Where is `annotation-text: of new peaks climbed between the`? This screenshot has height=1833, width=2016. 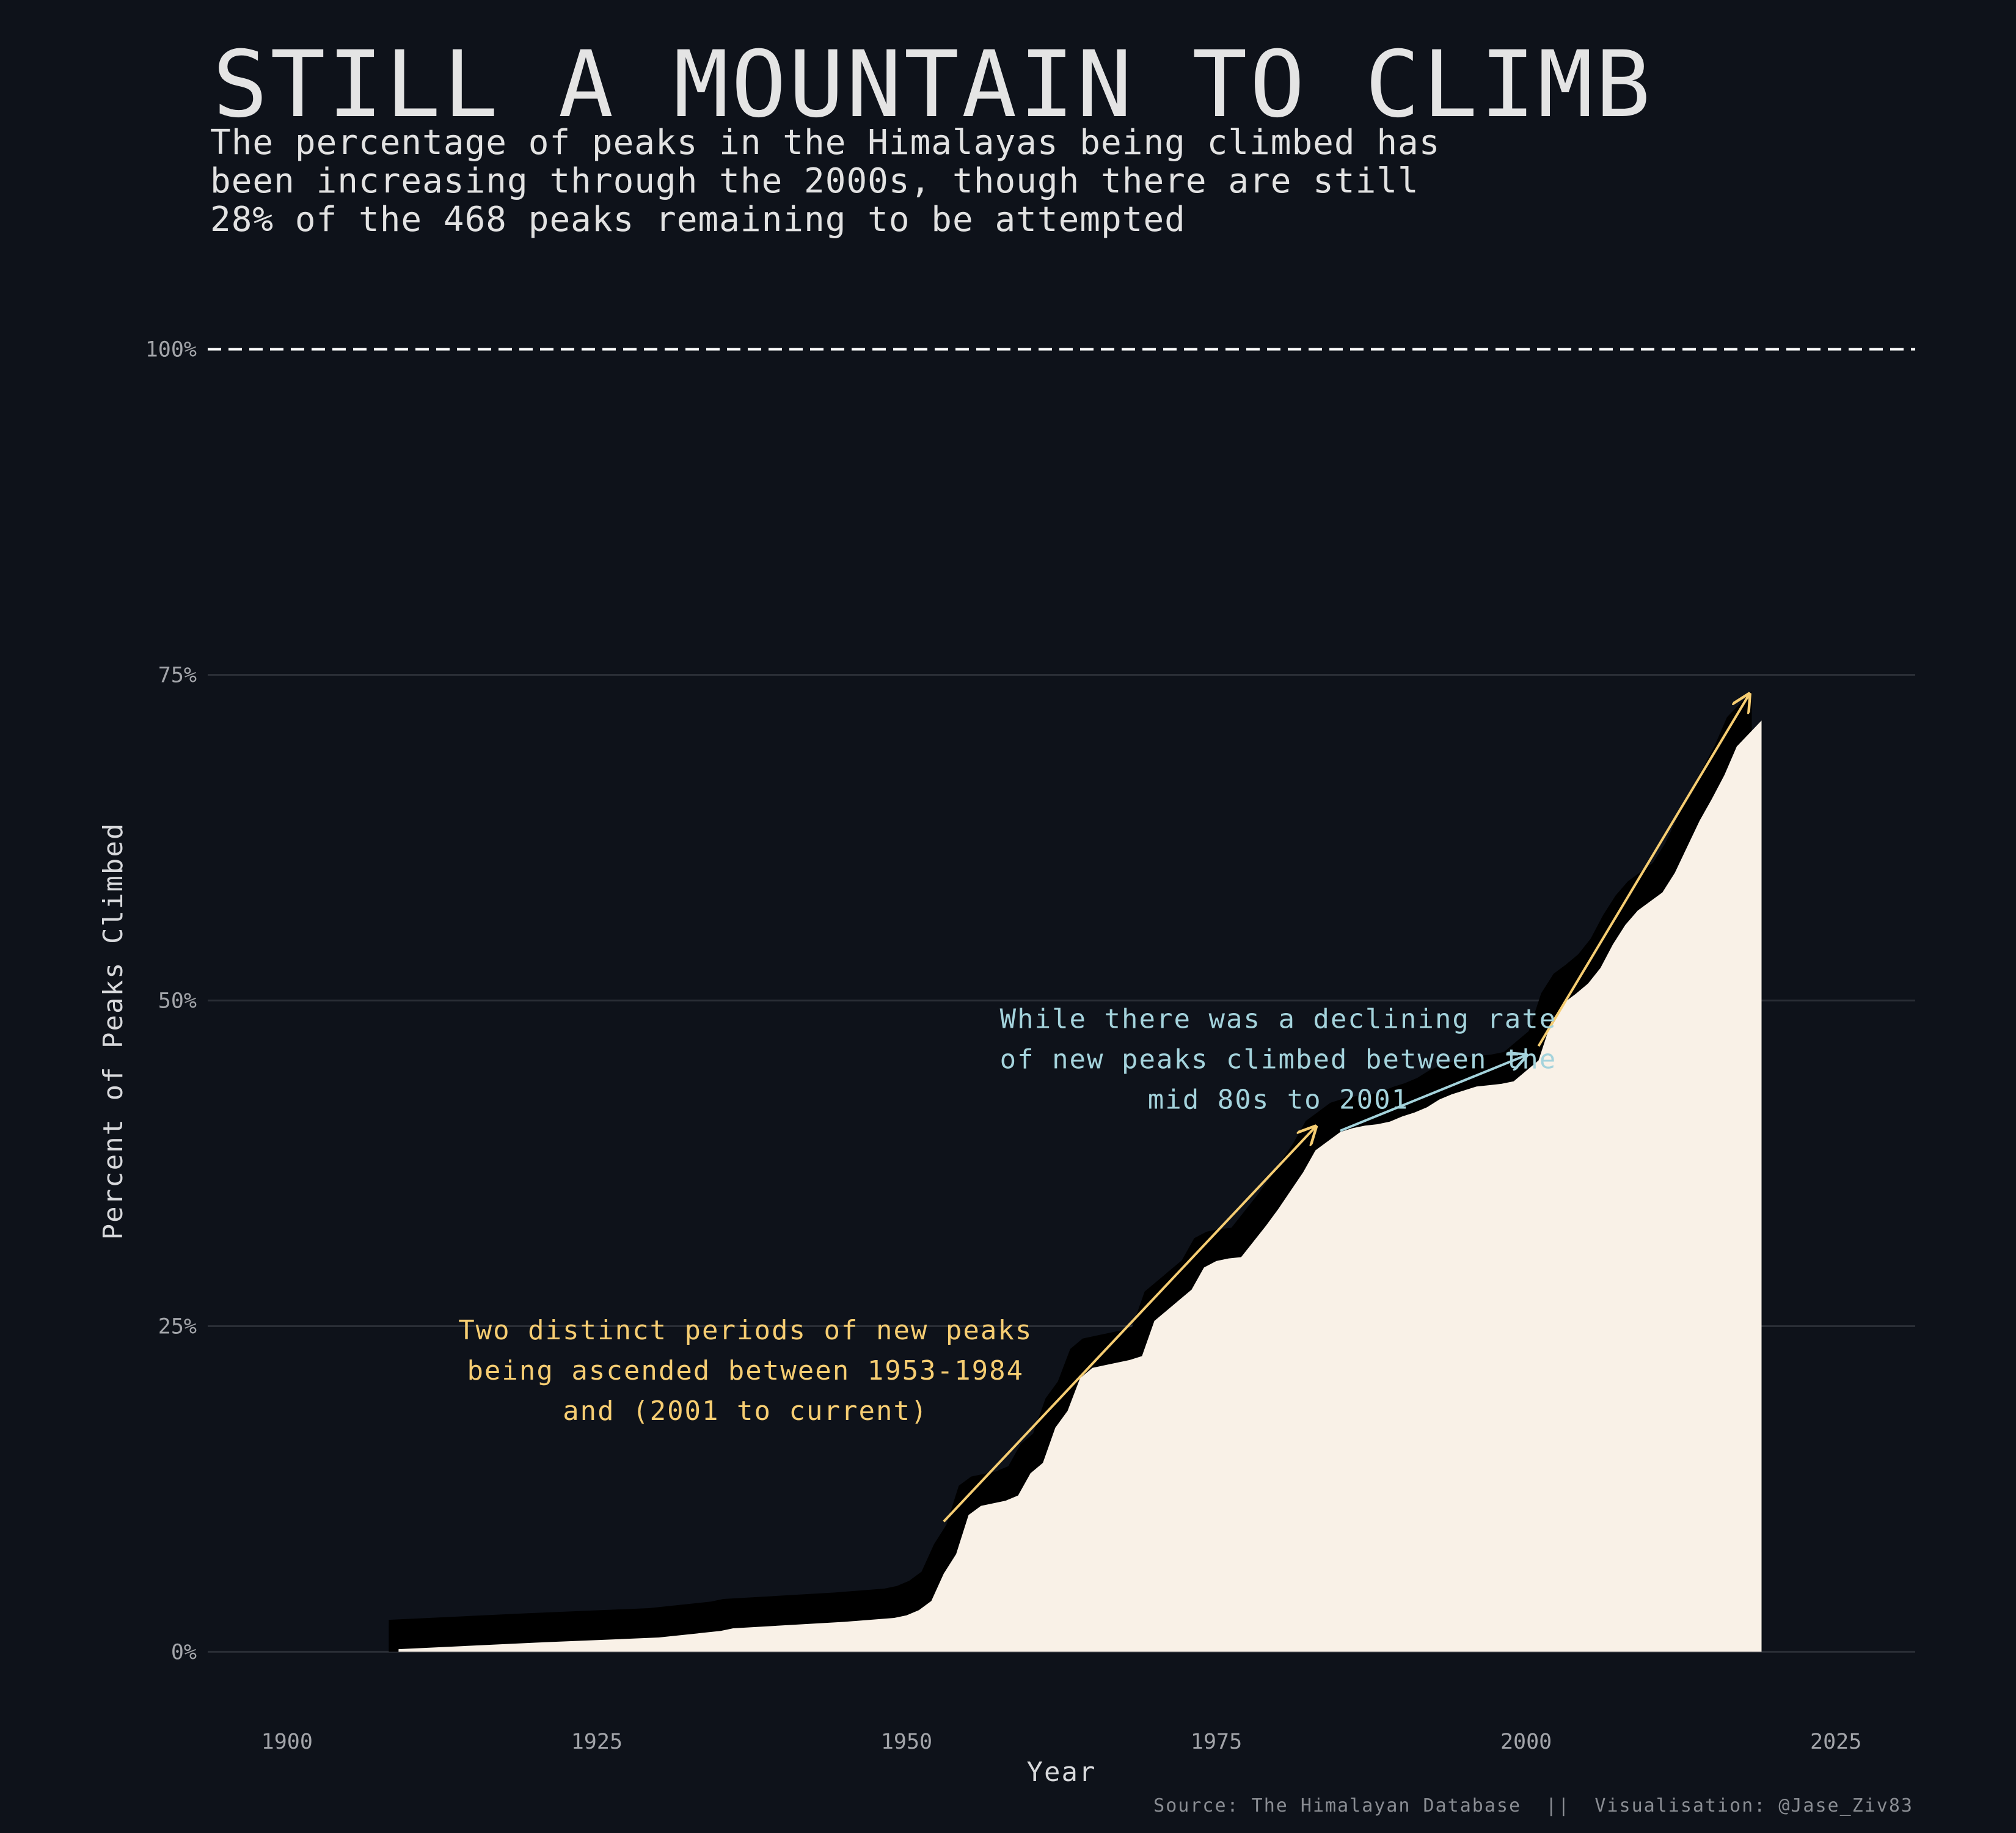
annotation-text: of new peaks climbed between the is located at coordinates (1278, 1059).